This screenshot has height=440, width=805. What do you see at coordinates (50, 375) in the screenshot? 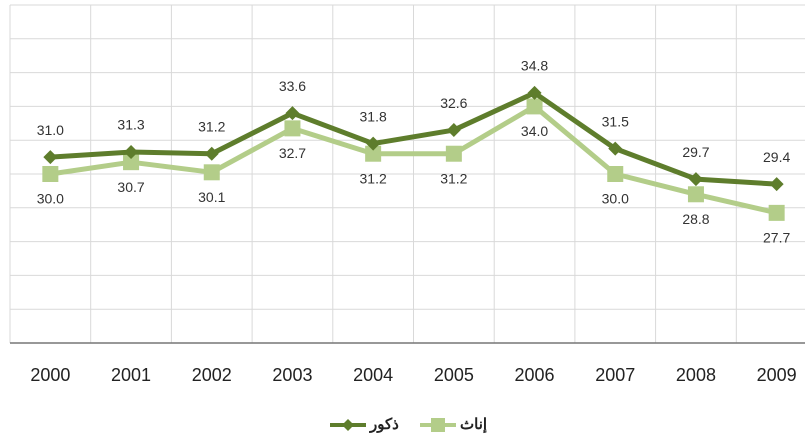
I see `x-tick-label: 2000` at bounding box center [50, 375].